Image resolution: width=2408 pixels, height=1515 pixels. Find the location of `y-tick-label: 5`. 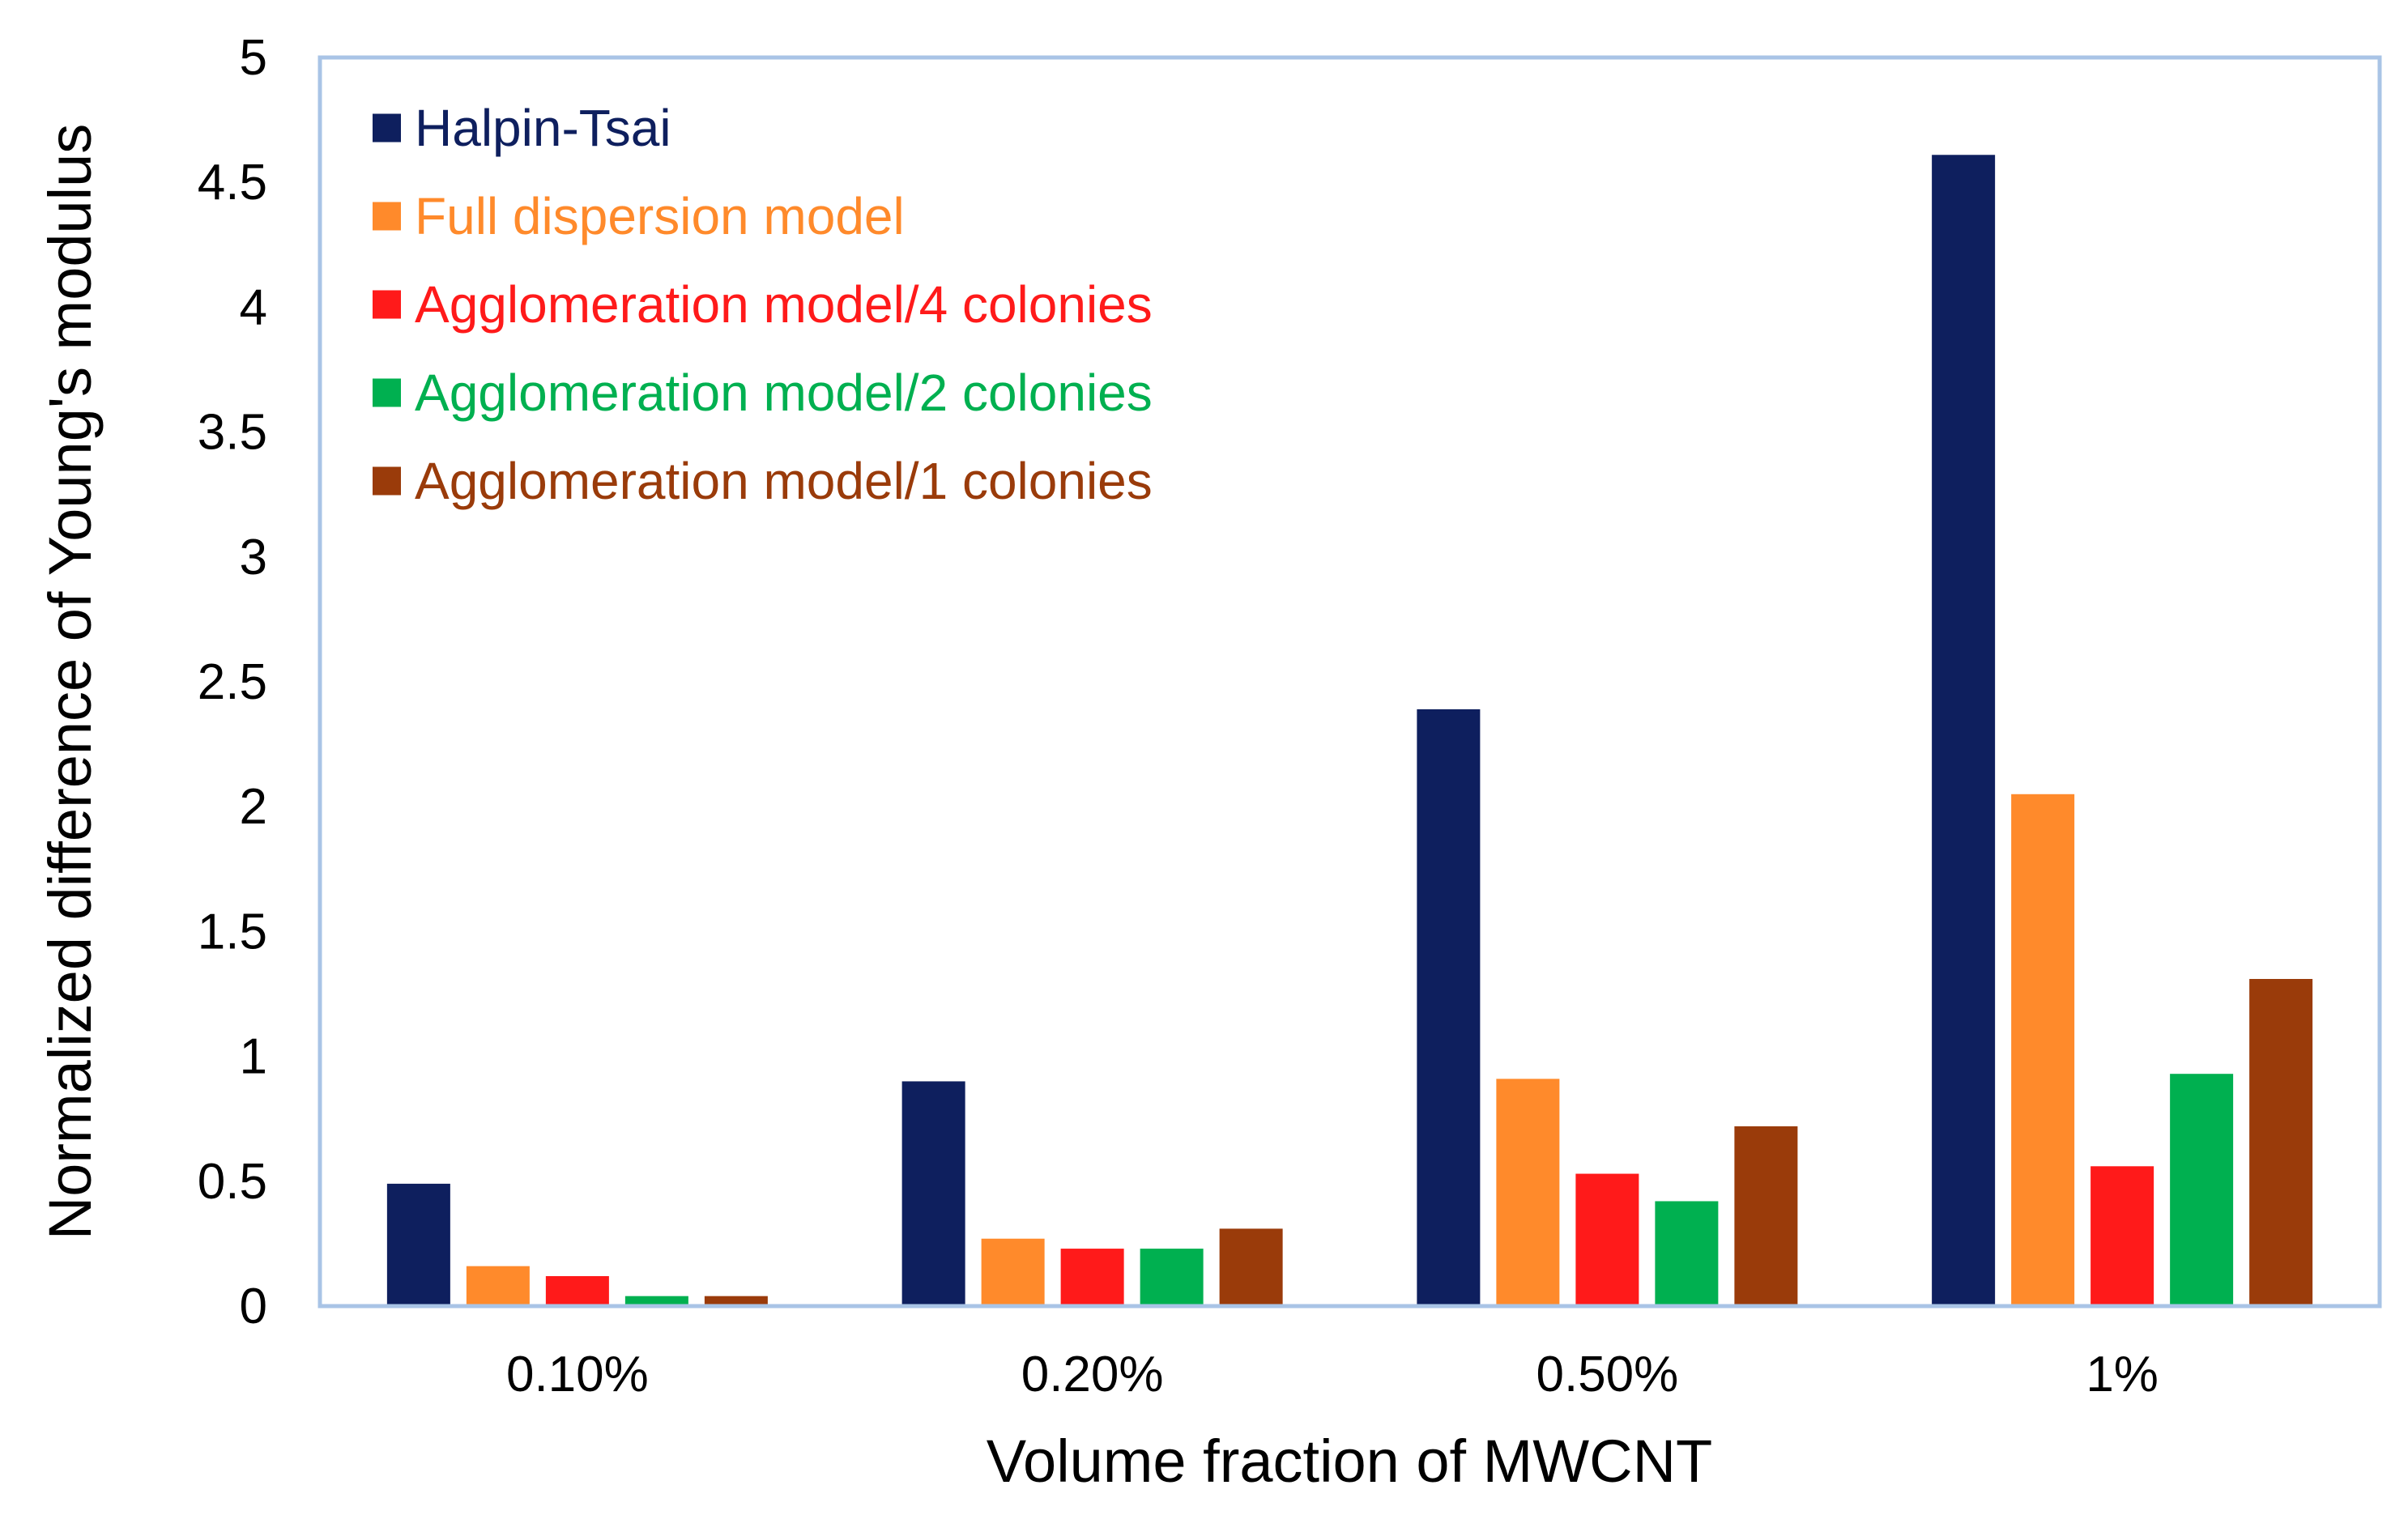

y-tick-label: 5 is located at coordinates (253, 58).